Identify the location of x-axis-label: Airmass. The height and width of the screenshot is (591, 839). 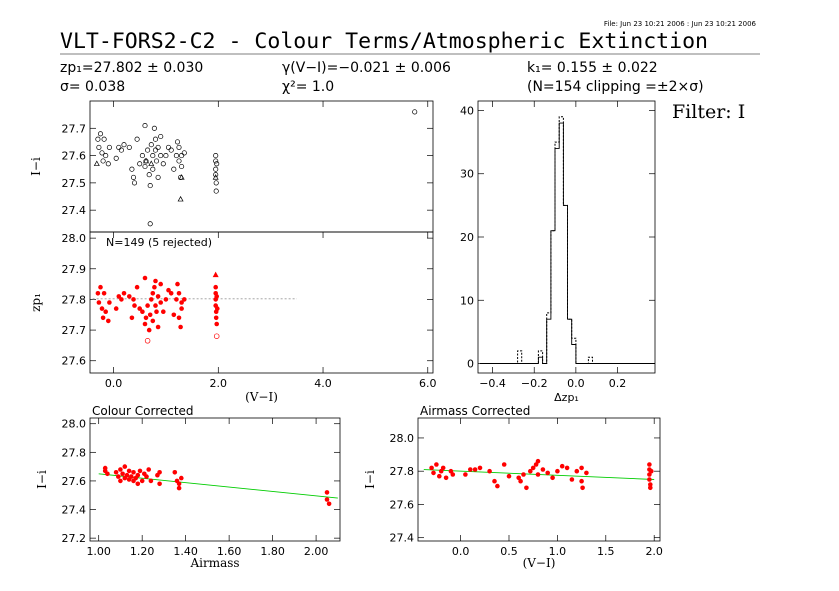
(214, 563).